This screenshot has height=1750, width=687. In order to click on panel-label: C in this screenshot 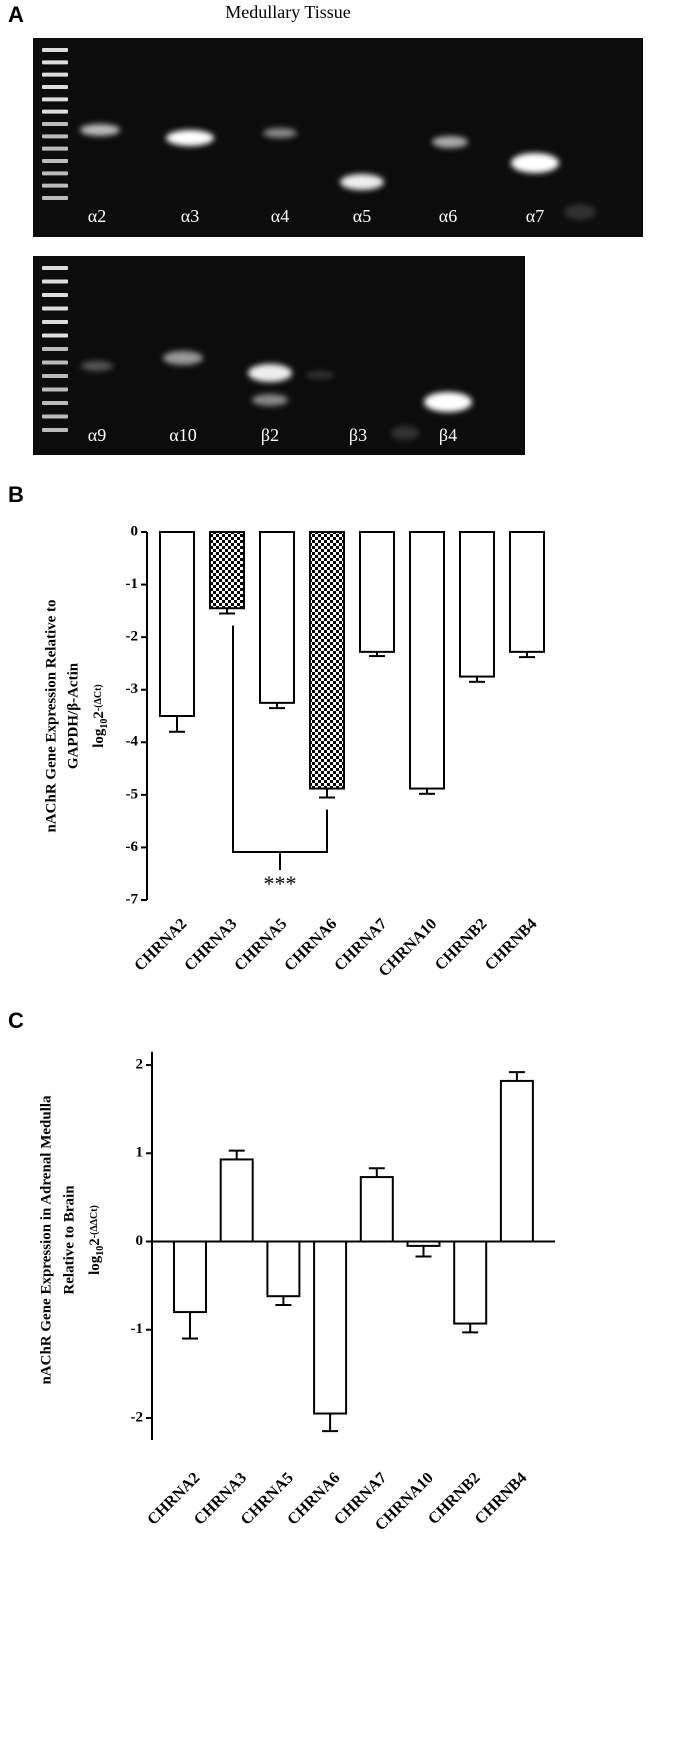, I will do `click(16, 1020)`.